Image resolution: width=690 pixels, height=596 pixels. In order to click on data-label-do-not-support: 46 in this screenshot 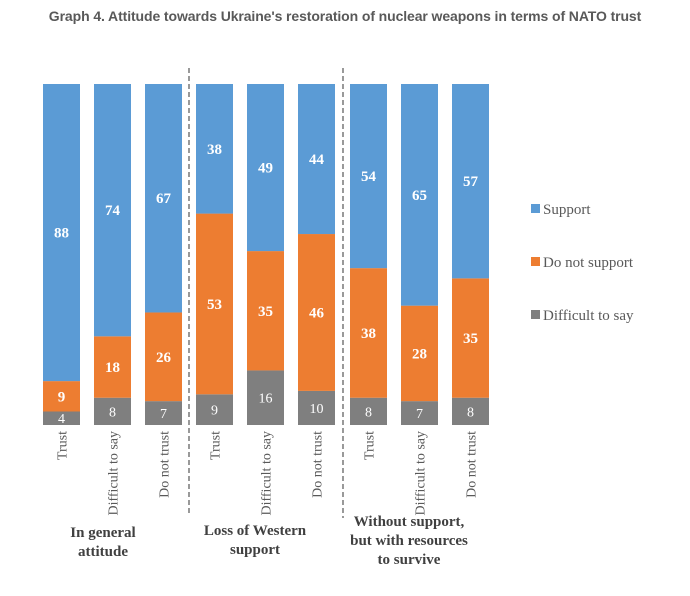, I will do `click(317, 313)`.